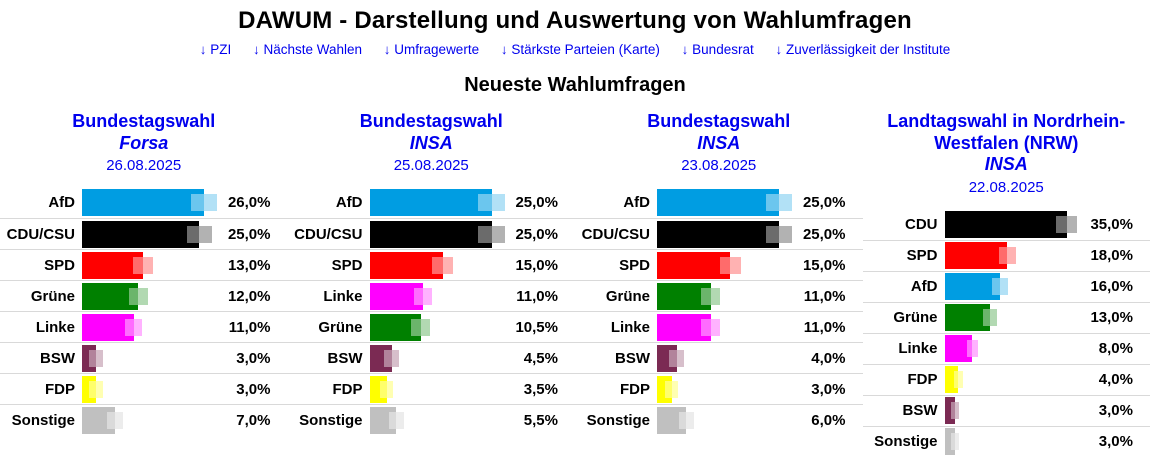 The width and height of the screenshot is (1150, 467). What do you see at coordinates (1115, 349) in the screenshot?
I see `party-value: 8,0%` at bounding box center [1115, 349].